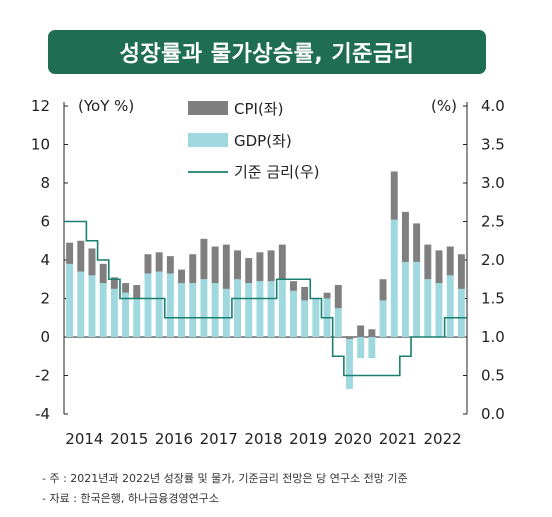 The image size is (552, 517). Describe the element at coordinates (45, 260) in the screenshot. I see `left-tick-label: 4` at that location.